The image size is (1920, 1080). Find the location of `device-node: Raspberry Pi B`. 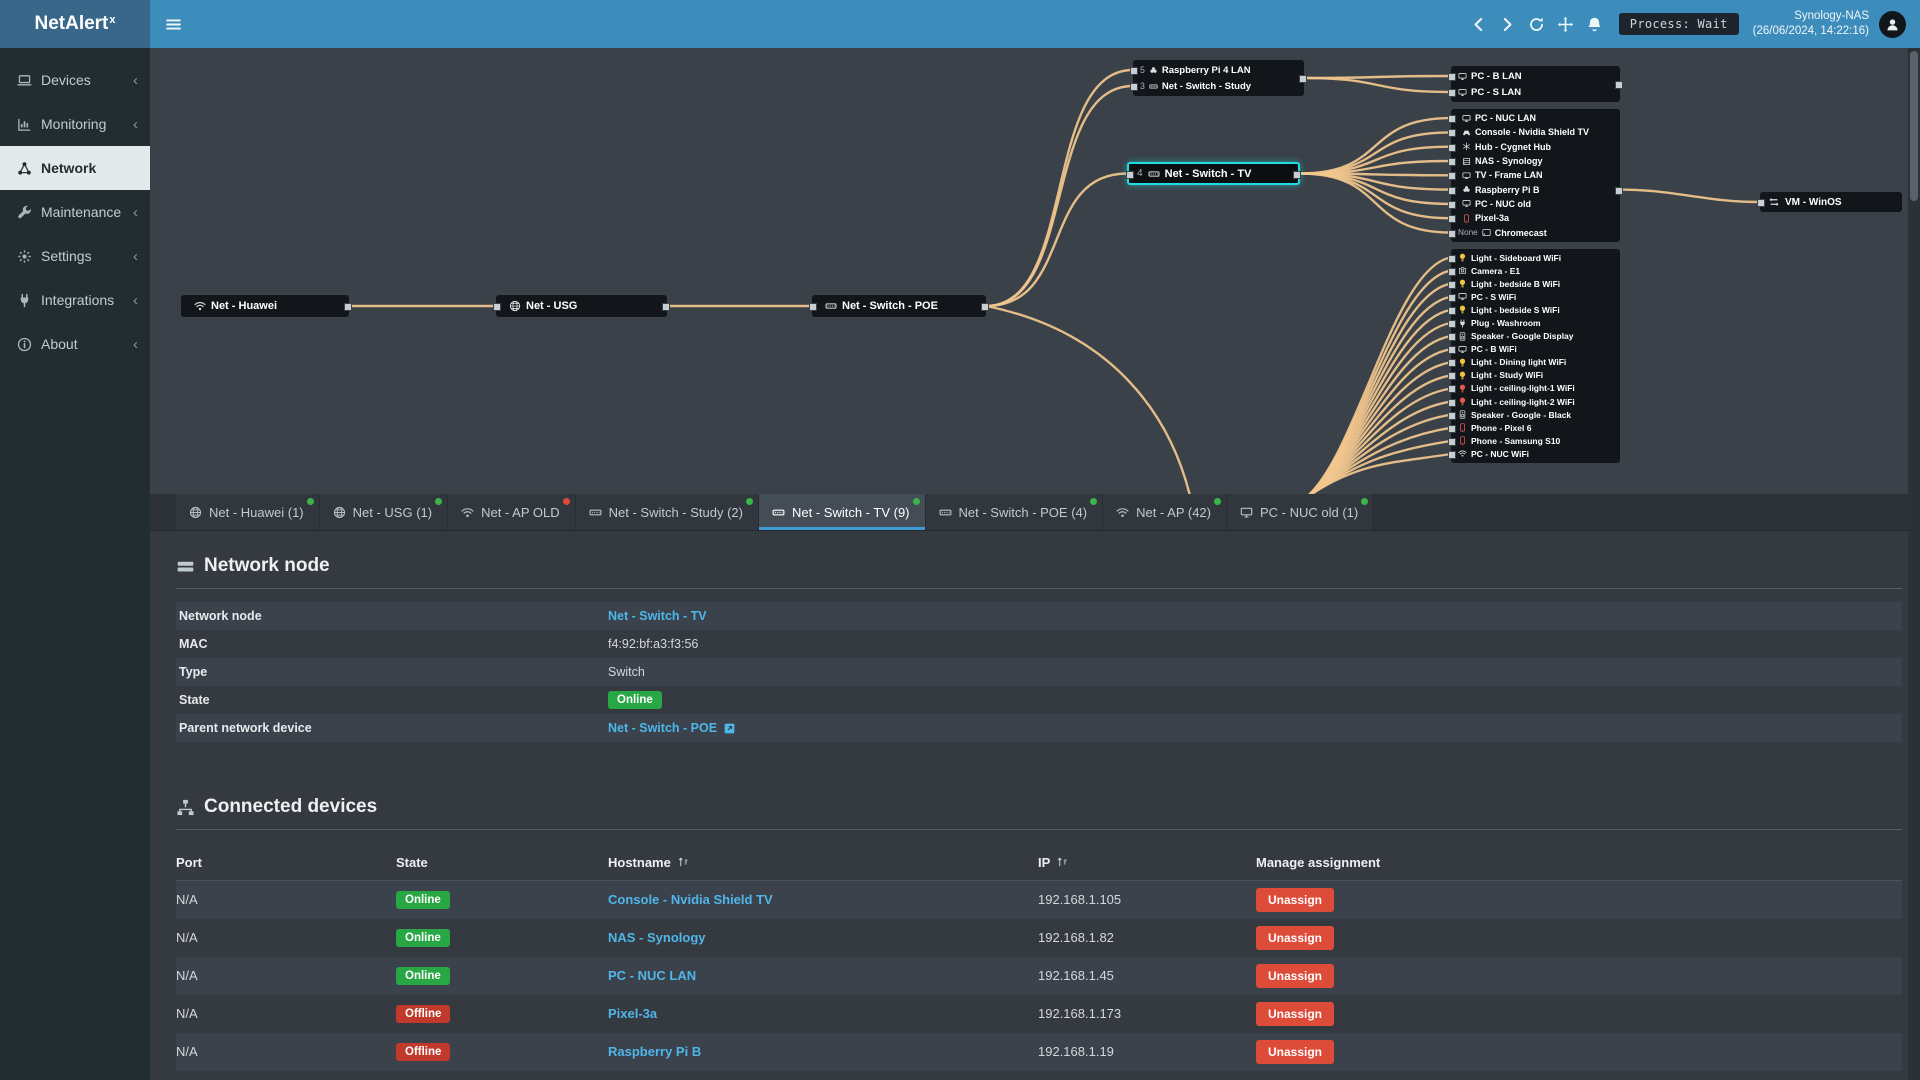

device-node: Raspberry Pi B is located at coordinates (1535, 189).